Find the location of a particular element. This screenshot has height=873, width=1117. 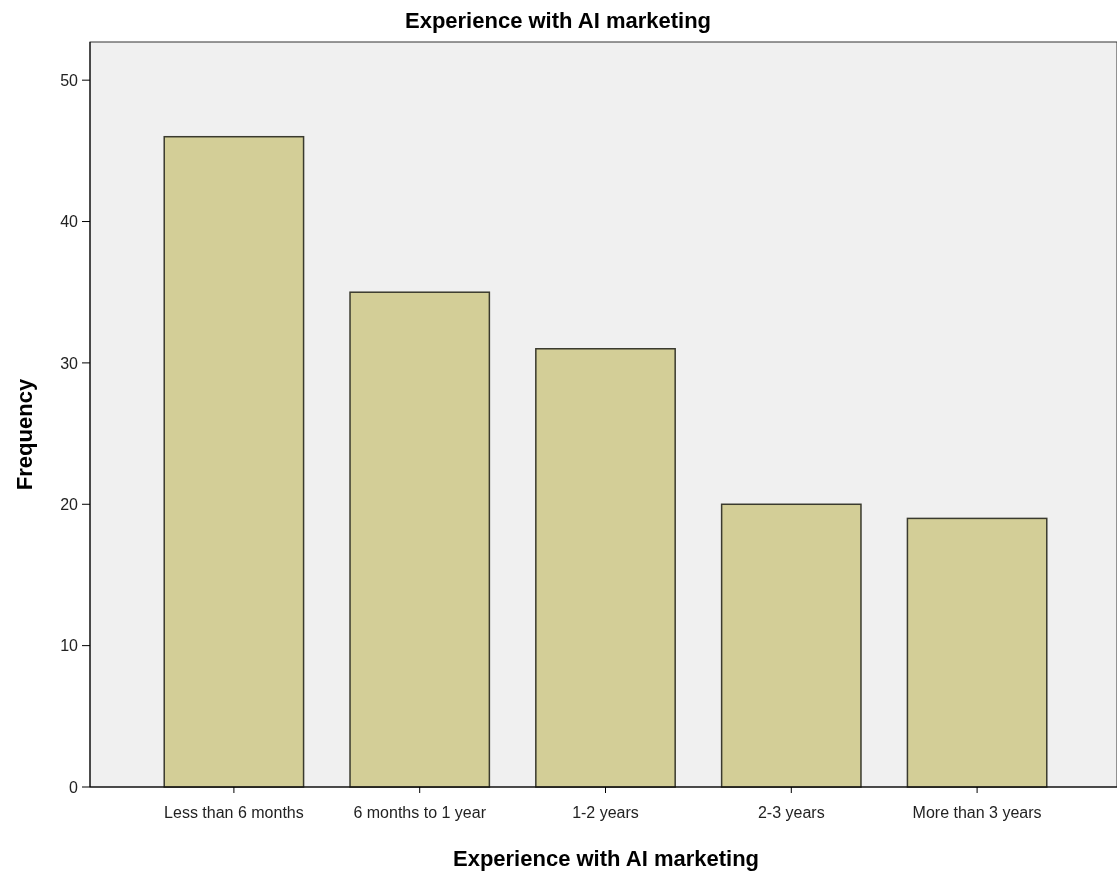

y-tick-label: 50 is located at coordinates (69, 80).